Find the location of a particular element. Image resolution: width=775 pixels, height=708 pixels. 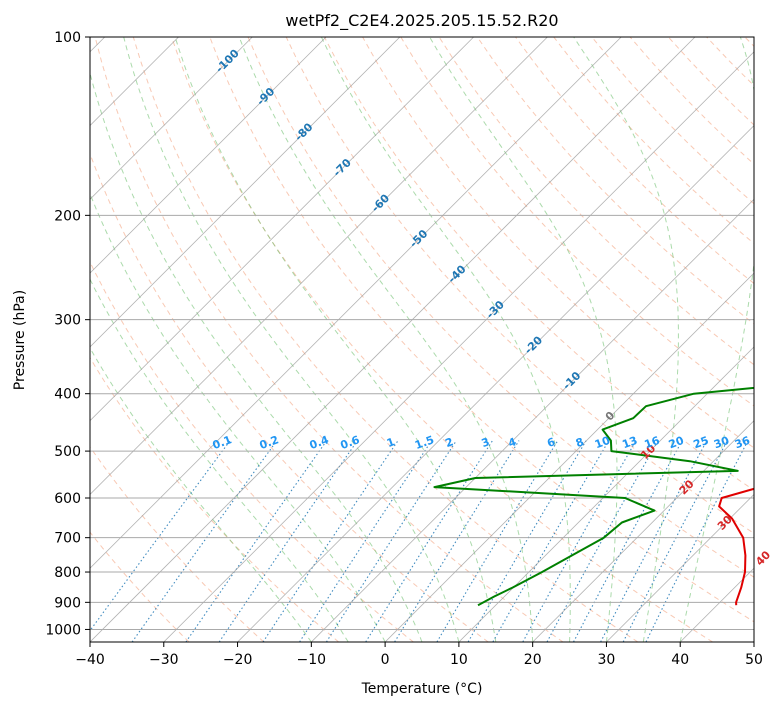

mixing-ratio-label: 3 is located at coordinates (486, 442).